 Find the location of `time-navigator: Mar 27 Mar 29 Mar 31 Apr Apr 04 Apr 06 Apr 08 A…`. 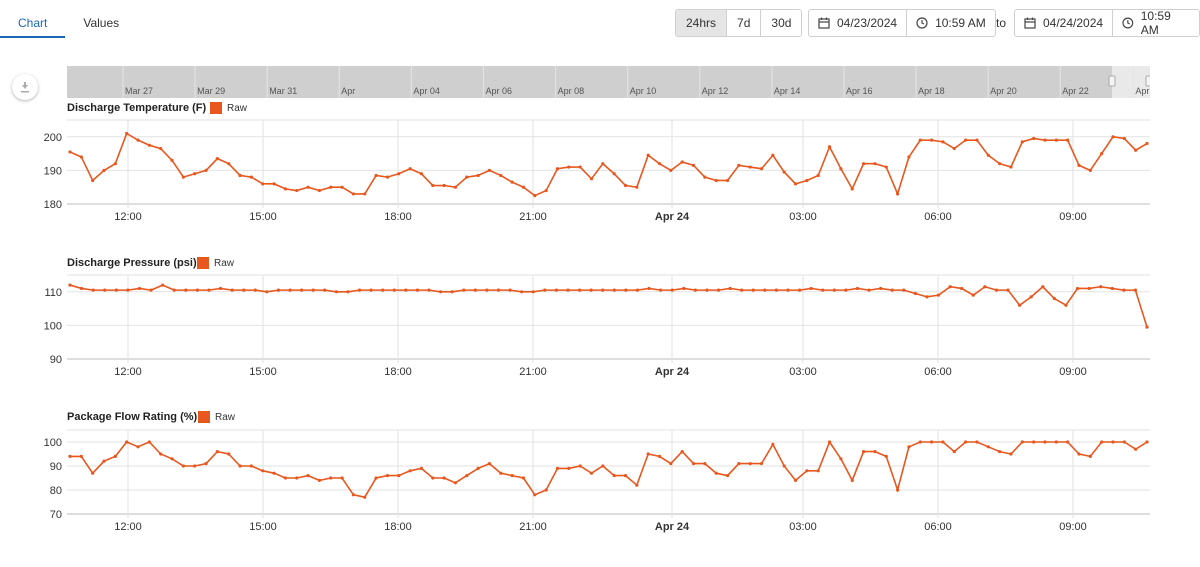

time-navigator: Mar 27 Mar 29 Mar 31 Apr Apr 04 Apr 06 Apr 08 A… is located at coordinates (608, 82).